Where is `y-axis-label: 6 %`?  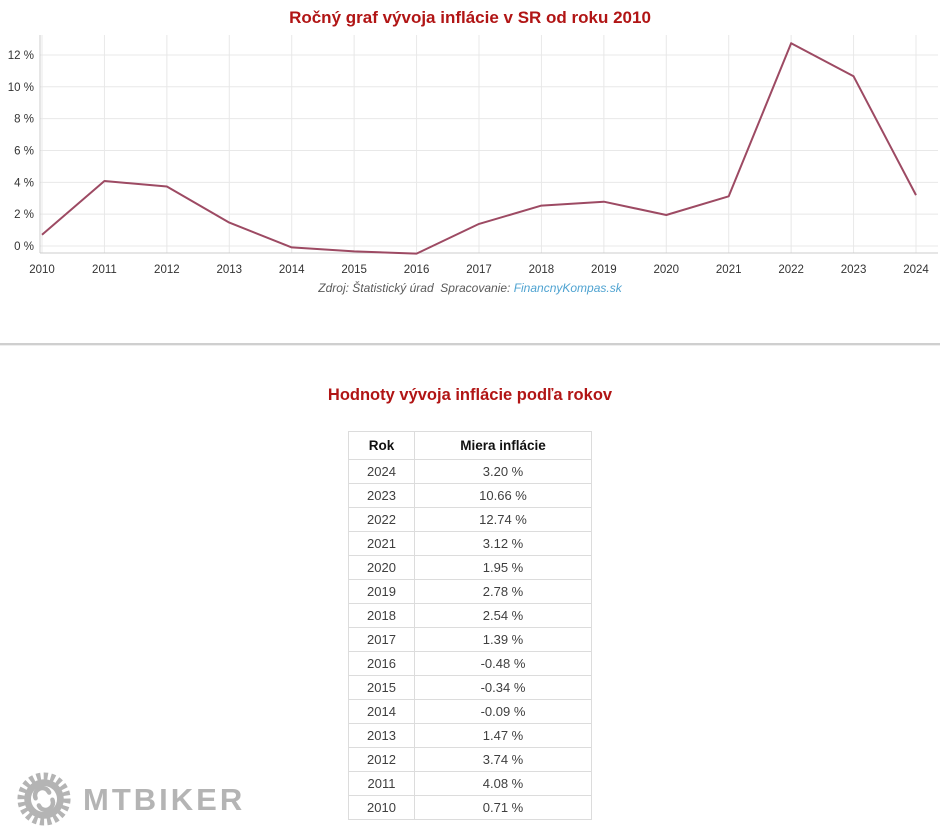
y-axis-label: 6 % is located at coordinates (24, 151).